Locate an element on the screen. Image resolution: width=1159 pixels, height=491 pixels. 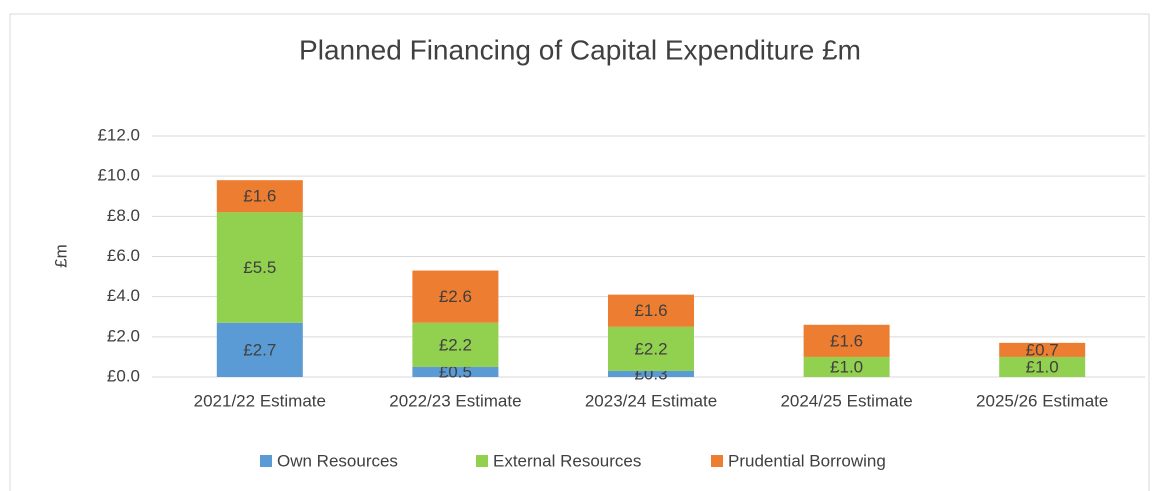
data-label: £0.7 is located at coordinates (1042, 349).